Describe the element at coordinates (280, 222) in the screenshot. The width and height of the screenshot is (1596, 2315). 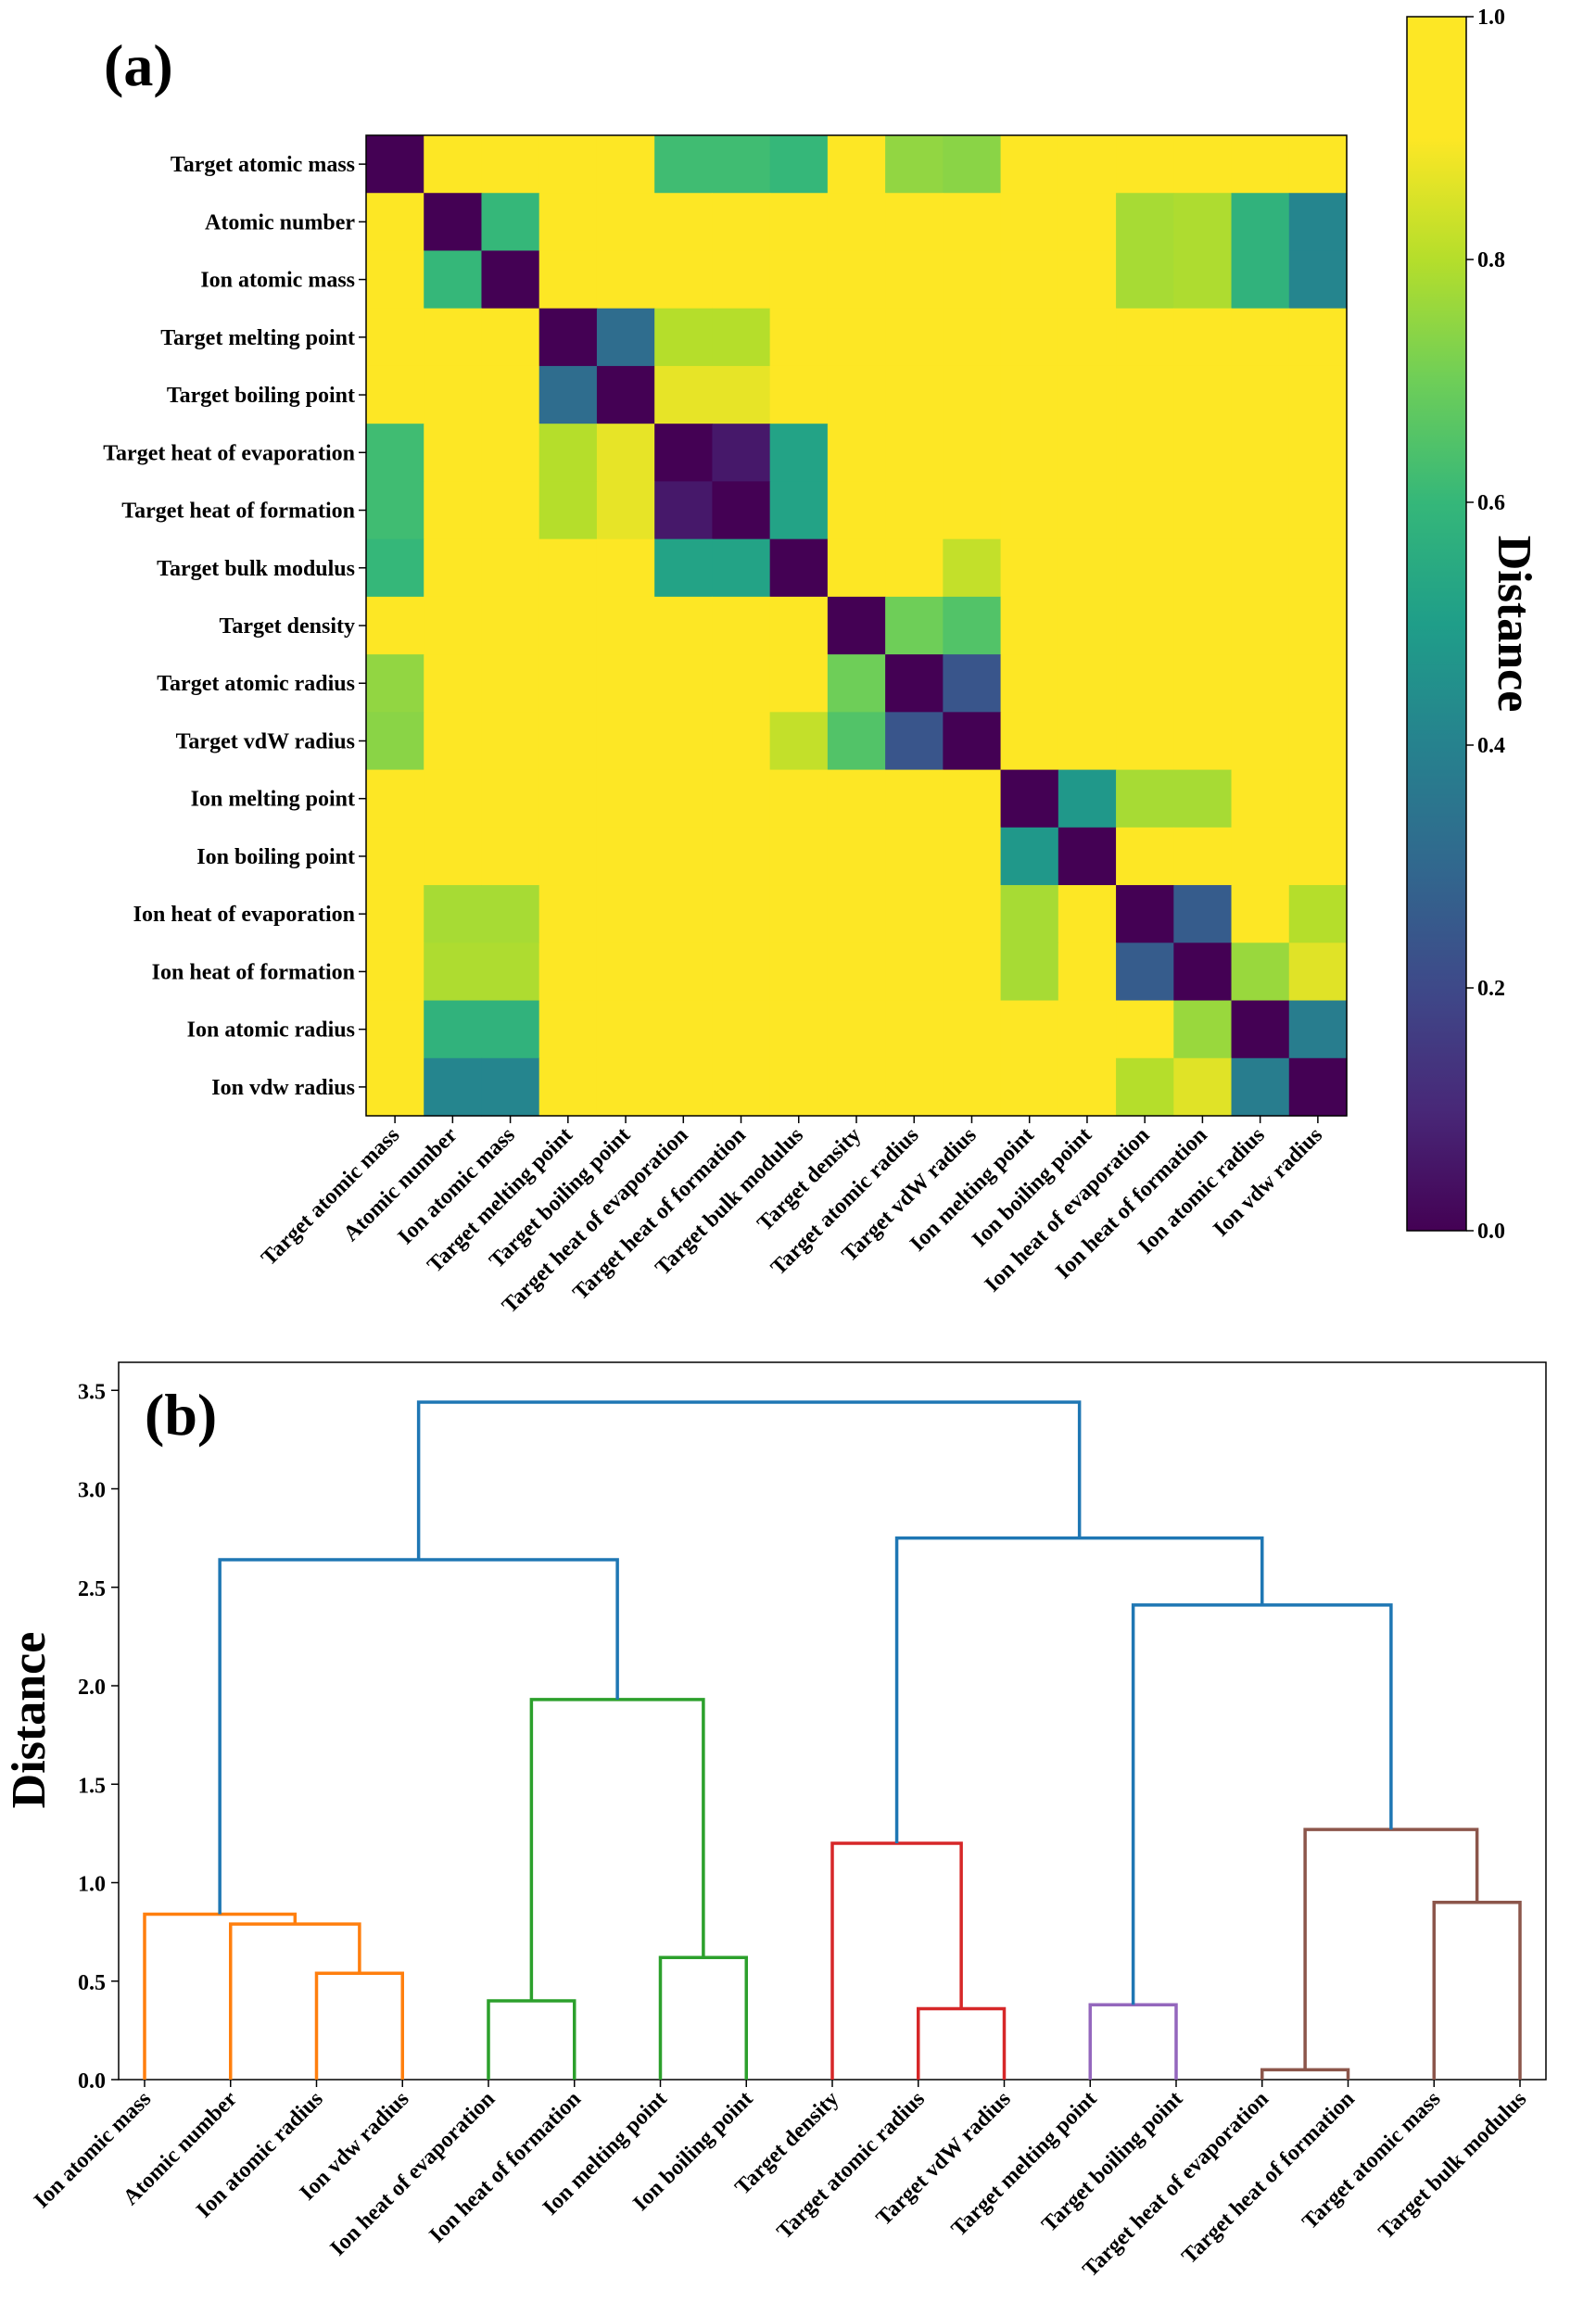
I see `row-label: Atomic number` at that location.